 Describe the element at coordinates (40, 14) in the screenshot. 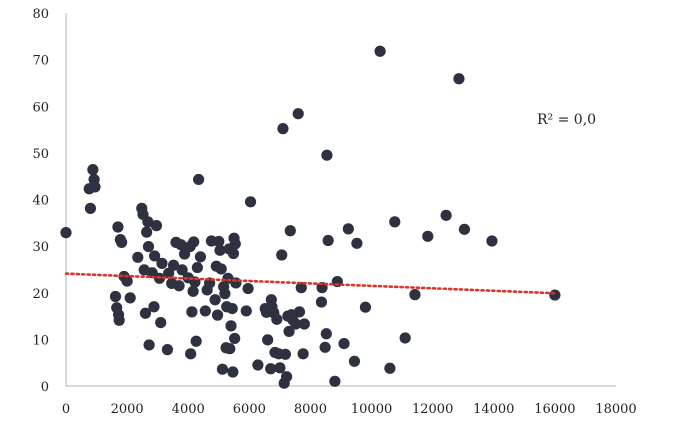

I see `y-tick-label: 80` at that location.